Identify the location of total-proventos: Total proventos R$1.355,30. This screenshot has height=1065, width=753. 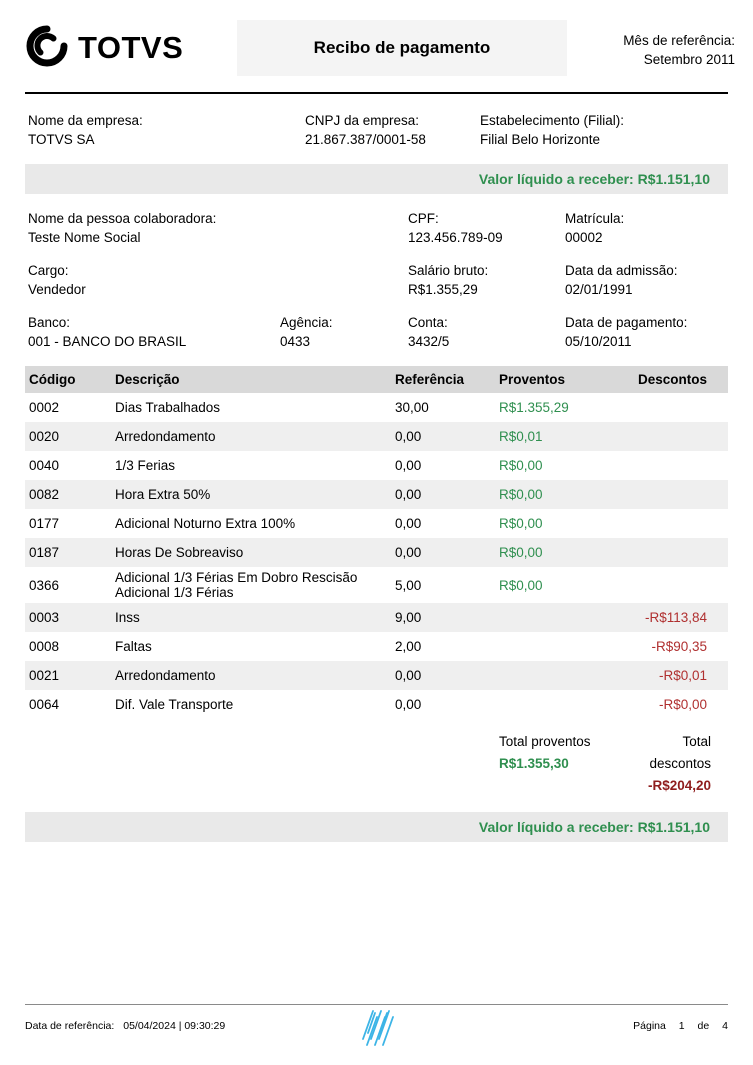
(559, 764).